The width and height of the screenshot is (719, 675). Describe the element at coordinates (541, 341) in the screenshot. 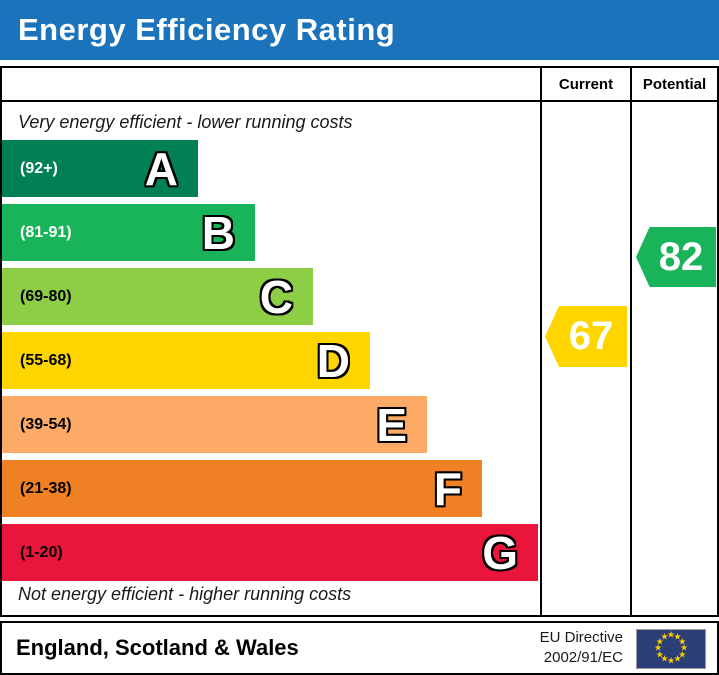

I see `current-column-divider` at that location.